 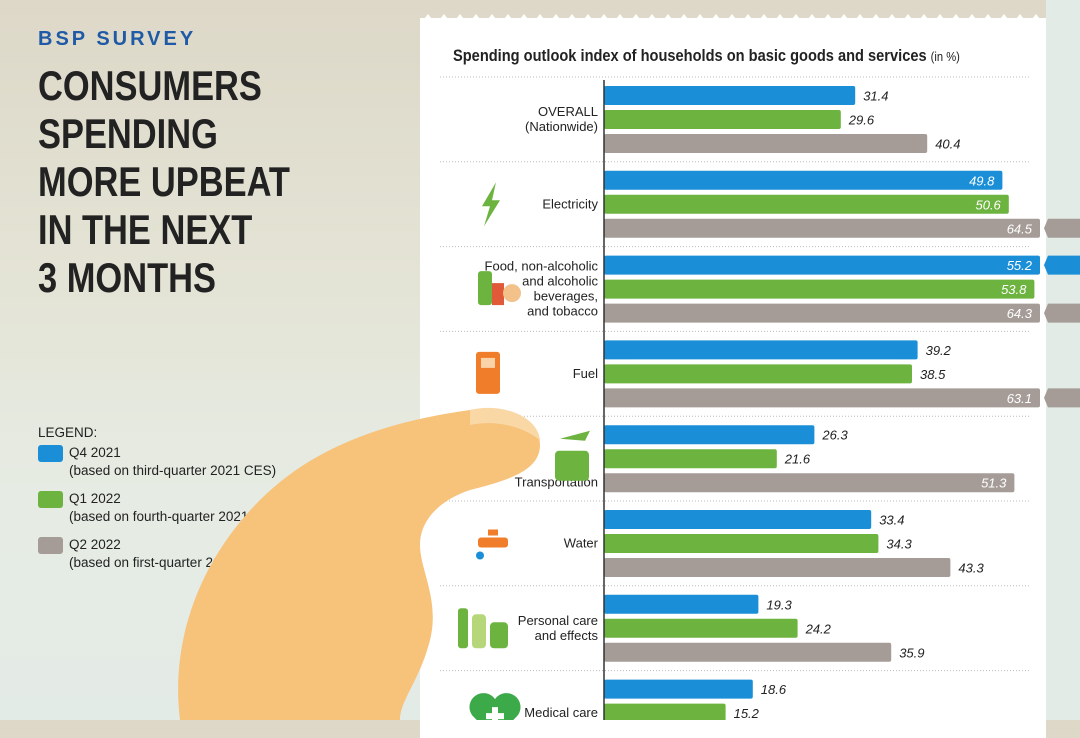 What do you see at coordinates (570, 203) in the screenshot?
I see `category-label: Electricity` at bounding box center [570, 203].